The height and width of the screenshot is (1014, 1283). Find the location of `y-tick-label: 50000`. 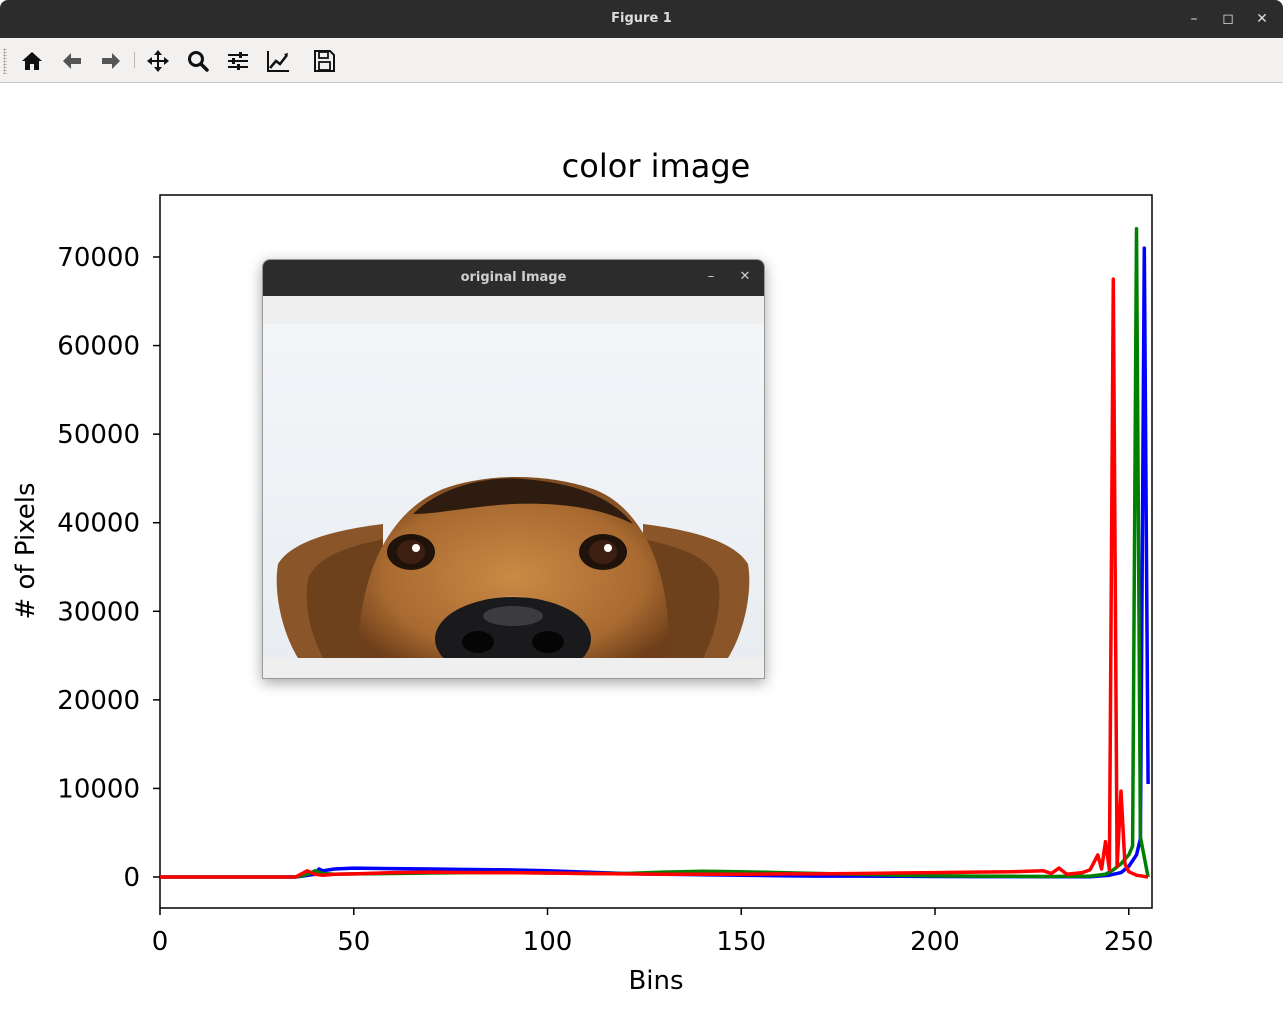

y-tick-label: 50000 is located at coordinates (98, 435).